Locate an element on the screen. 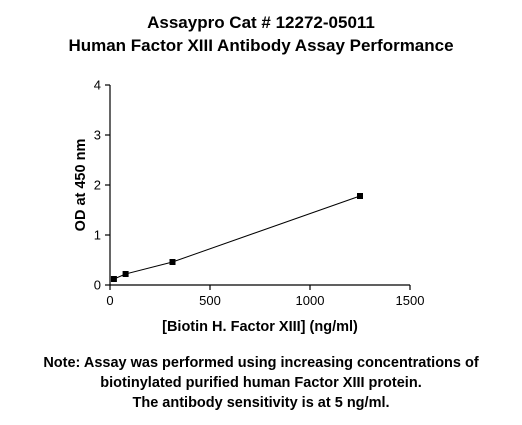  y-tick-label: 1 is located at coordinates (97, 235).